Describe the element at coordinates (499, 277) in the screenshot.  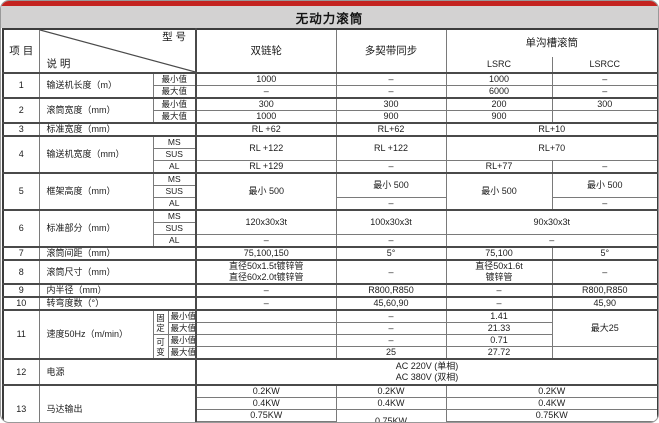
I see `r8-lsrc-line2: 镀锌管` at that location.